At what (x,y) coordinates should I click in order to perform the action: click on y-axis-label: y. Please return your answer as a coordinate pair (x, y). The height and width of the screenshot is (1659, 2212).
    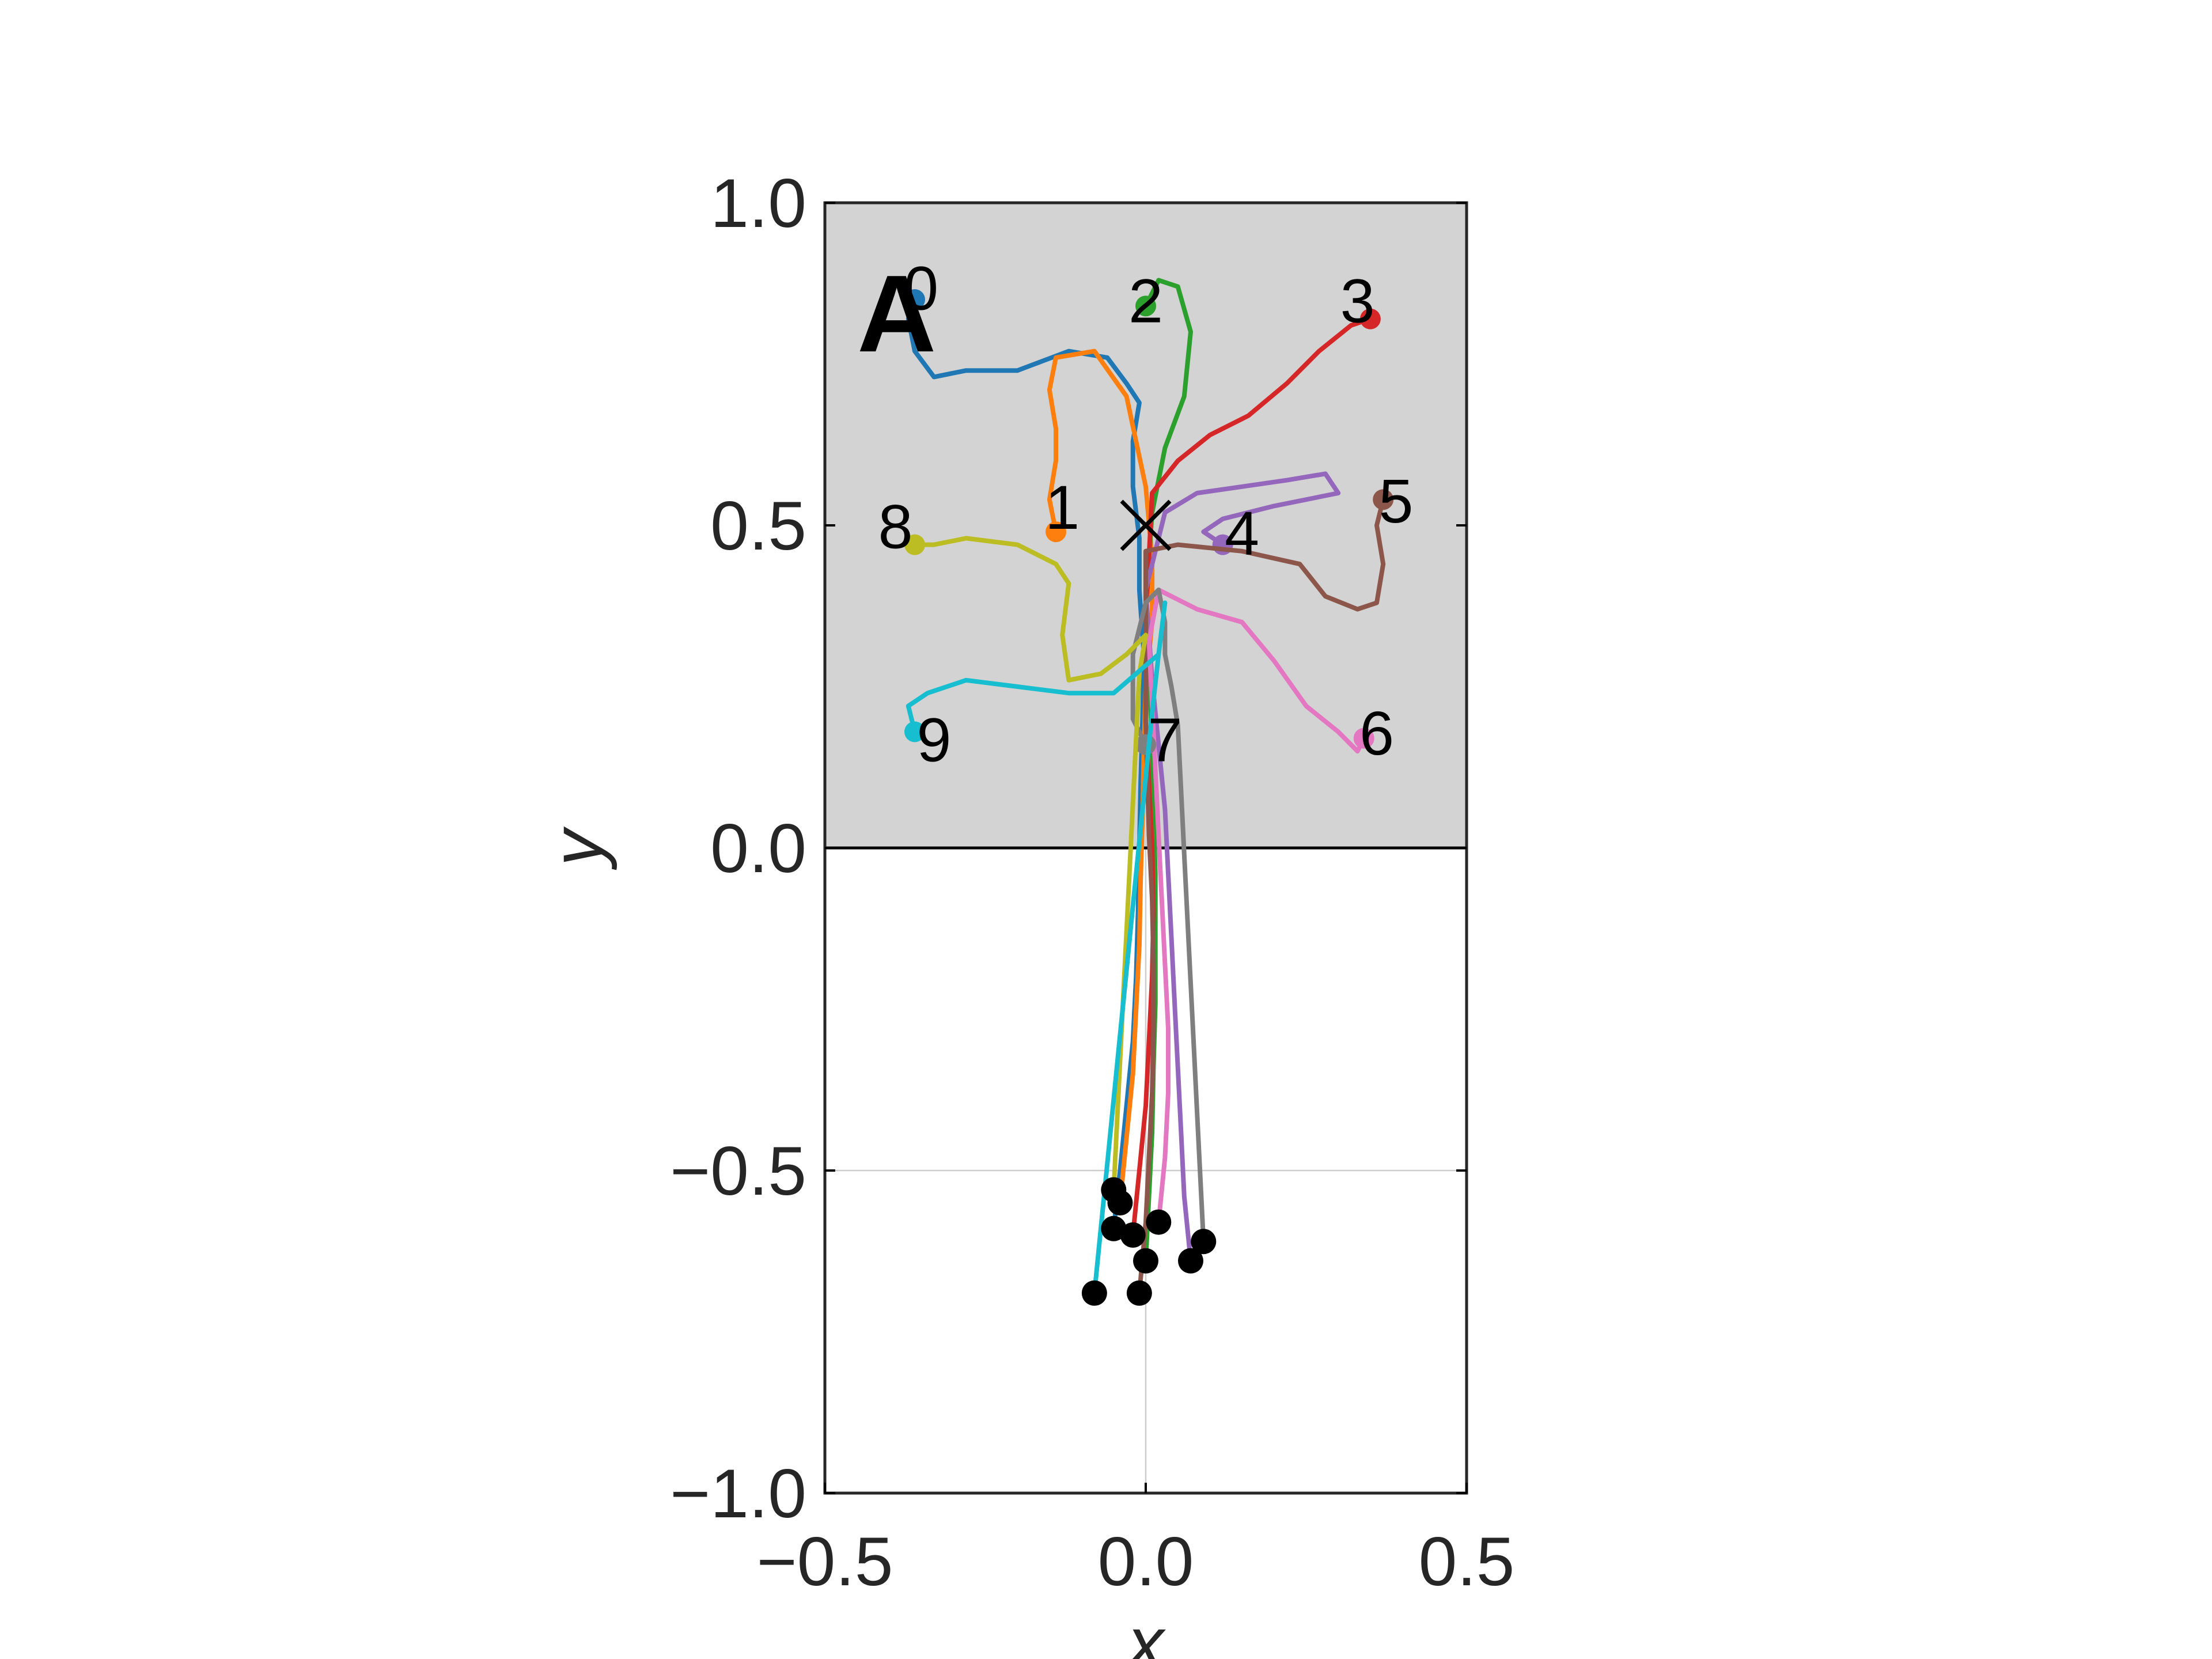
    Looking at the image, I should click on (577, 848).